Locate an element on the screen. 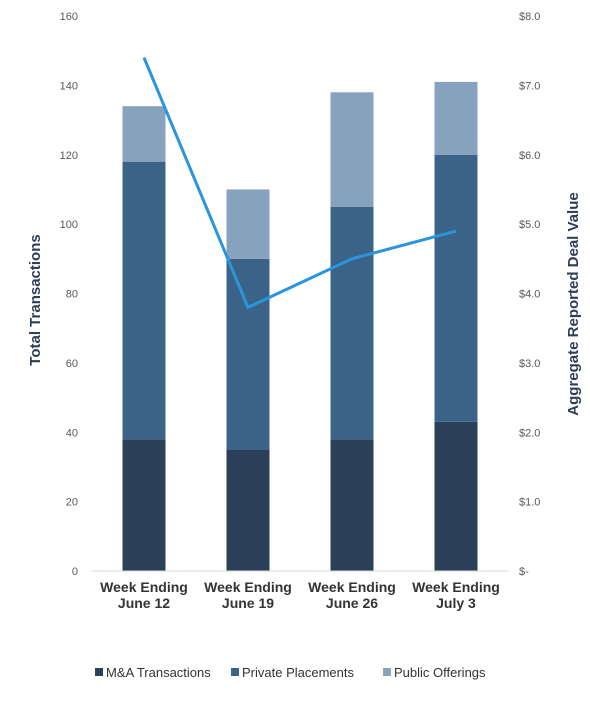  legend-label: Private Placements is located at coordinates (298, 672).